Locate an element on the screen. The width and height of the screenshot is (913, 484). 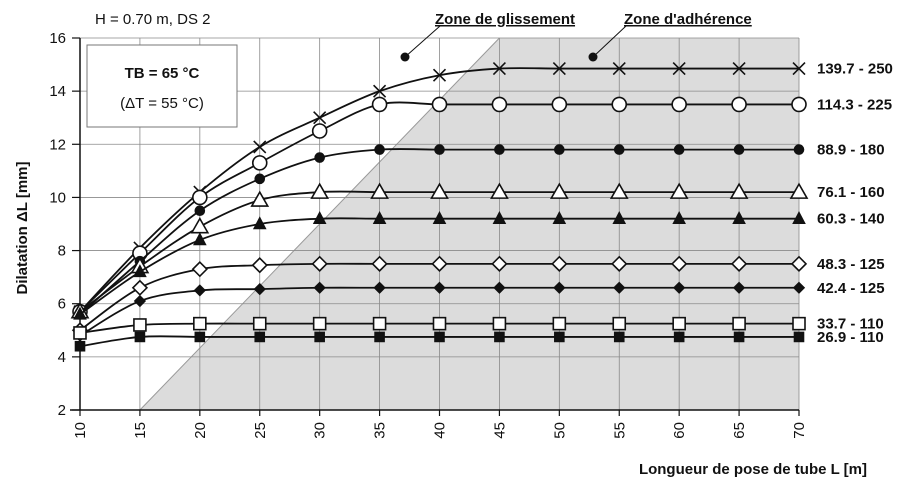
series-label: 33.7 - 110 is located at coordinates (850, 324).